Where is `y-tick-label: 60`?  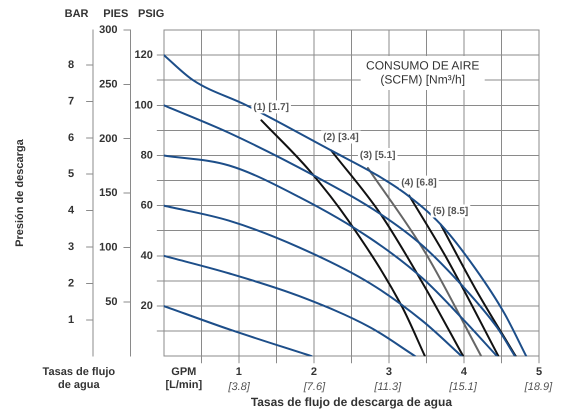
y-tick-label: 60 is located at coordinates (146, 206).